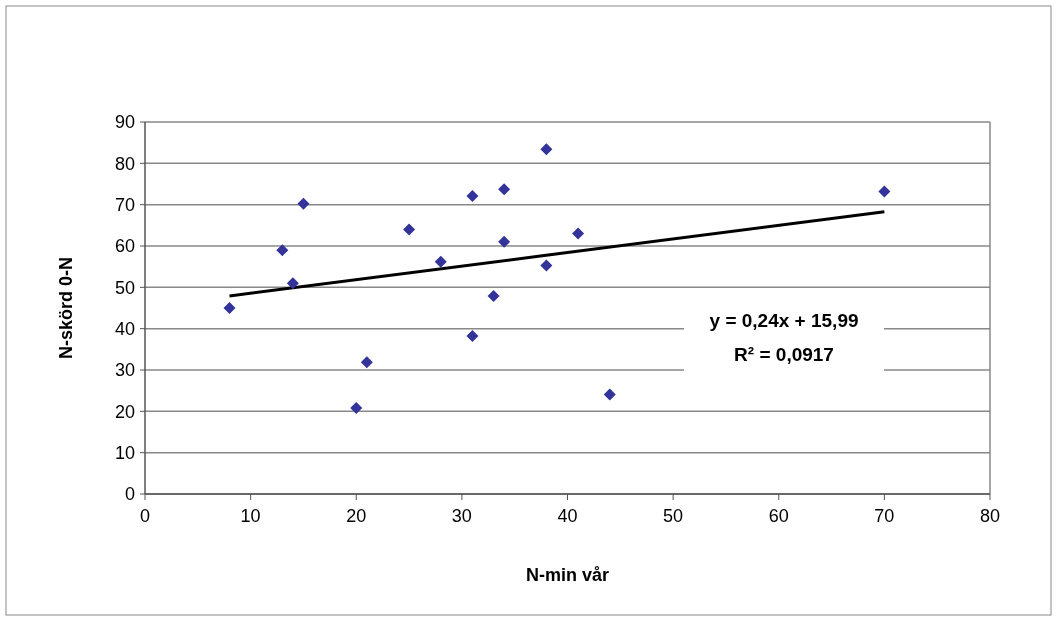  What do you see at coordinates (778, 516) in the screenshot?
I see `x-tick-label: 60` at bounding box center [778, 516].